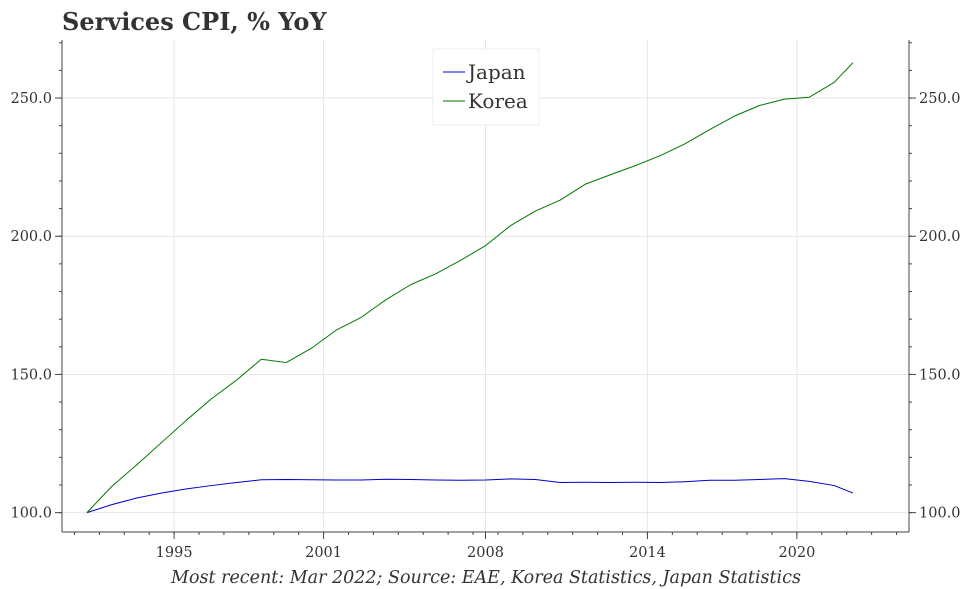 This screenshot has width=972, height=589. What do you see at coordinates (647, 553) in the screenshot?
I see `x-tick-label: 2014` at bounding box center [647, 553].